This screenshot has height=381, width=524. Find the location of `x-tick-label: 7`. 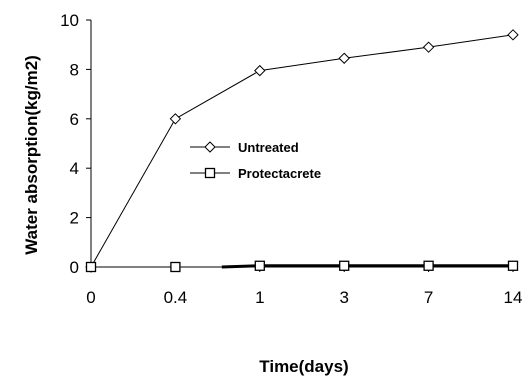

x-tick-label: 7 is located at coordinates (428, 297).